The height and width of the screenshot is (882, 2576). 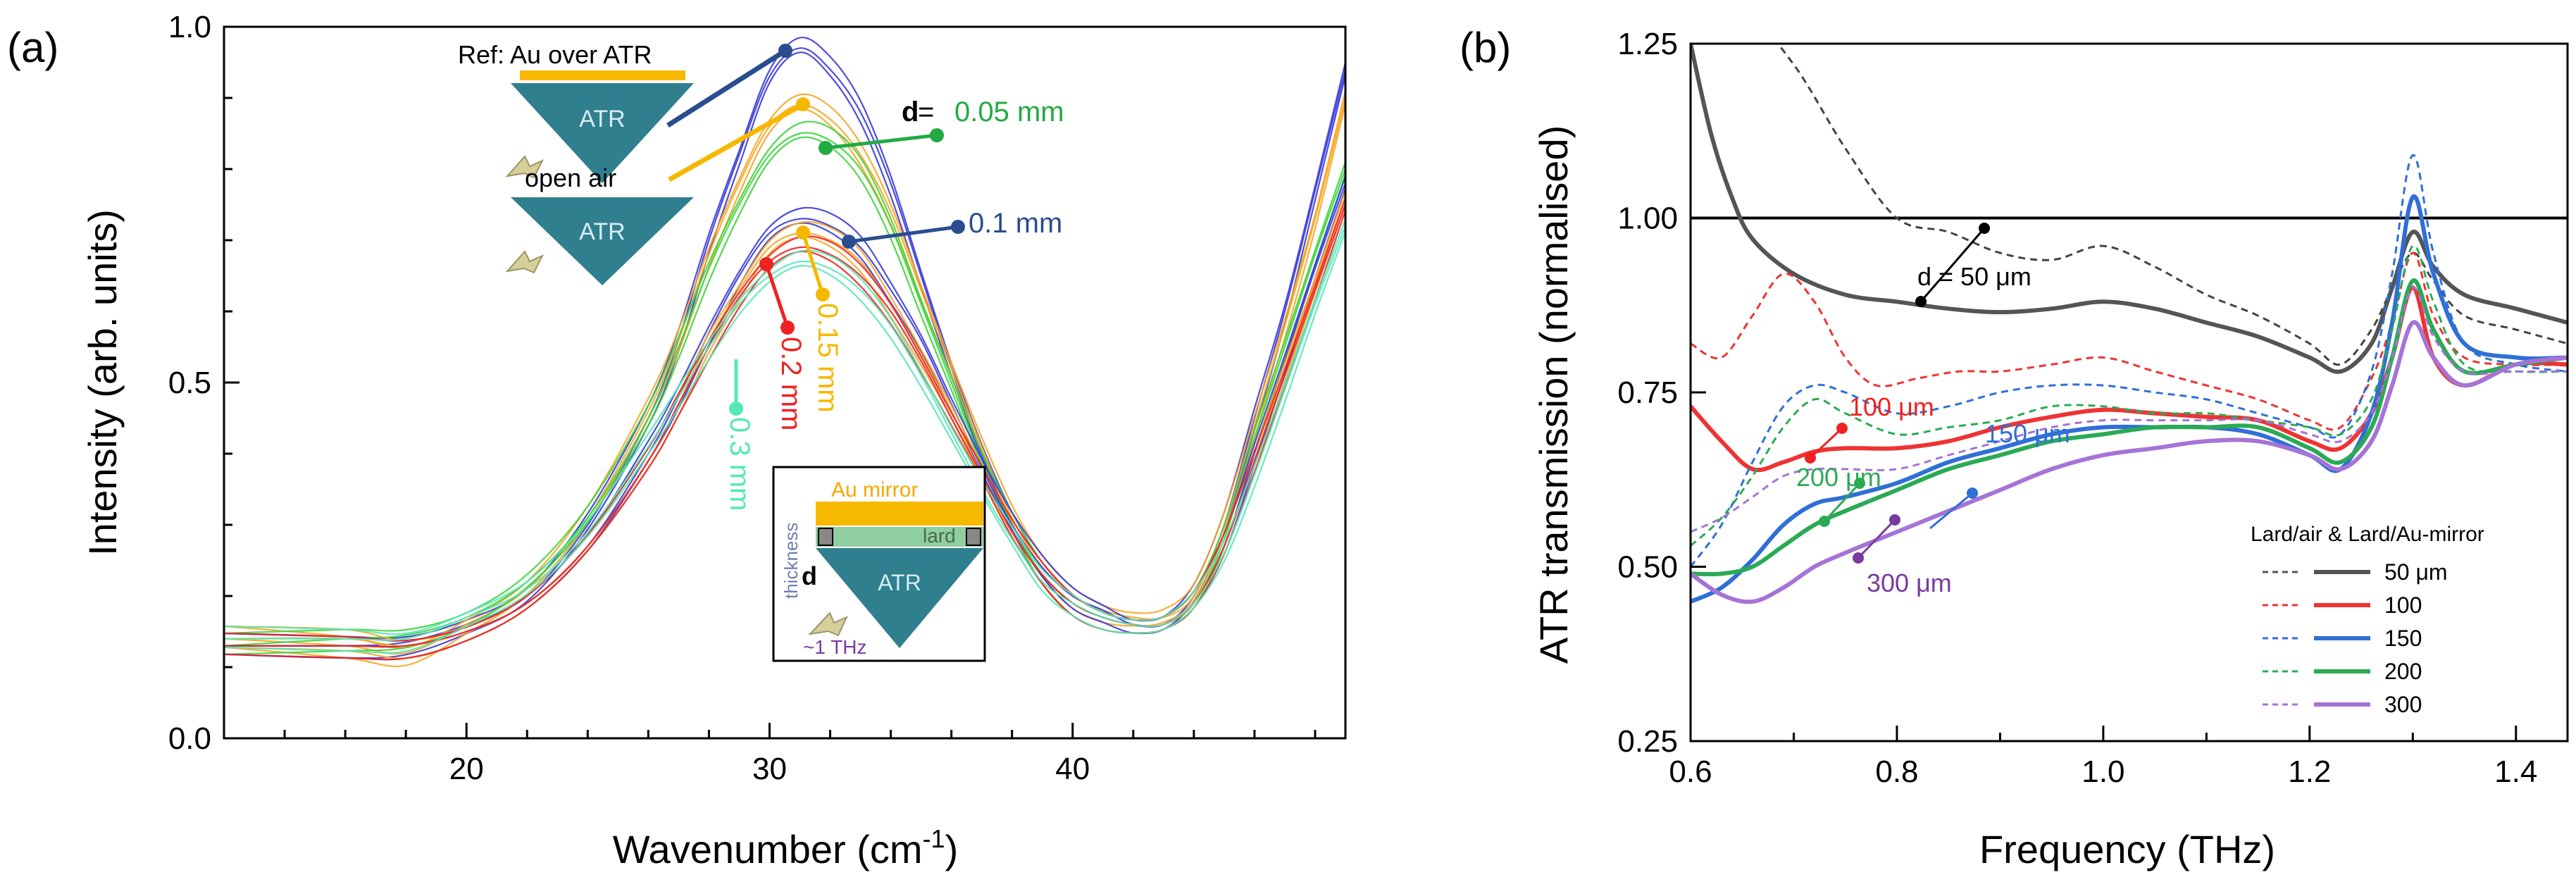 What do you see at coordinates (1876, 538) in the screenshot?
I see `pointer-d300` at bounding box center [1876, 538].